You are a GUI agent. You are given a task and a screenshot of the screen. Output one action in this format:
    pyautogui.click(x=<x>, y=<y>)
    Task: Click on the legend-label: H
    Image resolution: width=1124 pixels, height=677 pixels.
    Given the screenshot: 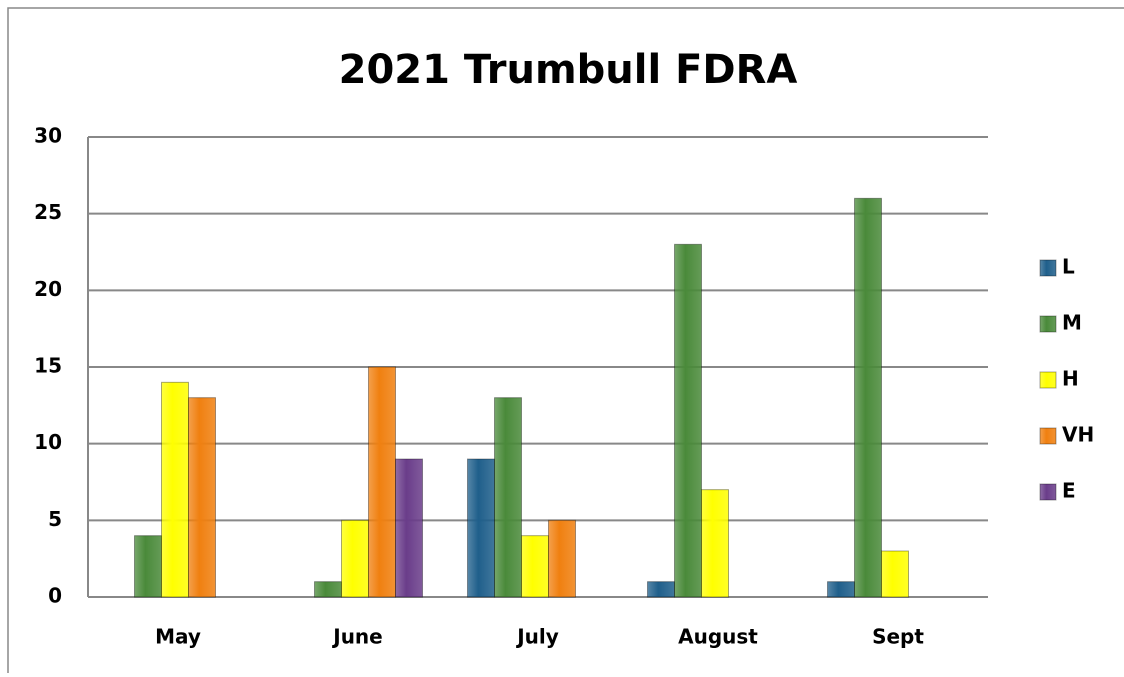 What is the action you would take?
    pyautogui.click(x=1070, y=379)
    